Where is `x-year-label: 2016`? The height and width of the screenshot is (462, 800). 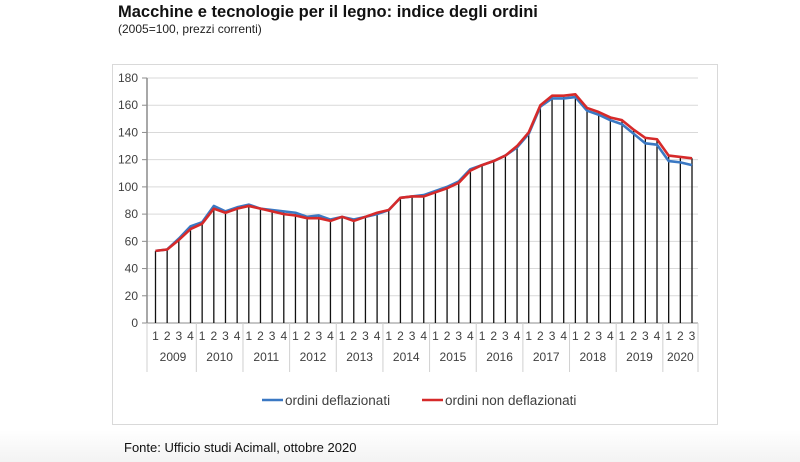 x-year-label: 2016 is located at coordinates (499, 357).